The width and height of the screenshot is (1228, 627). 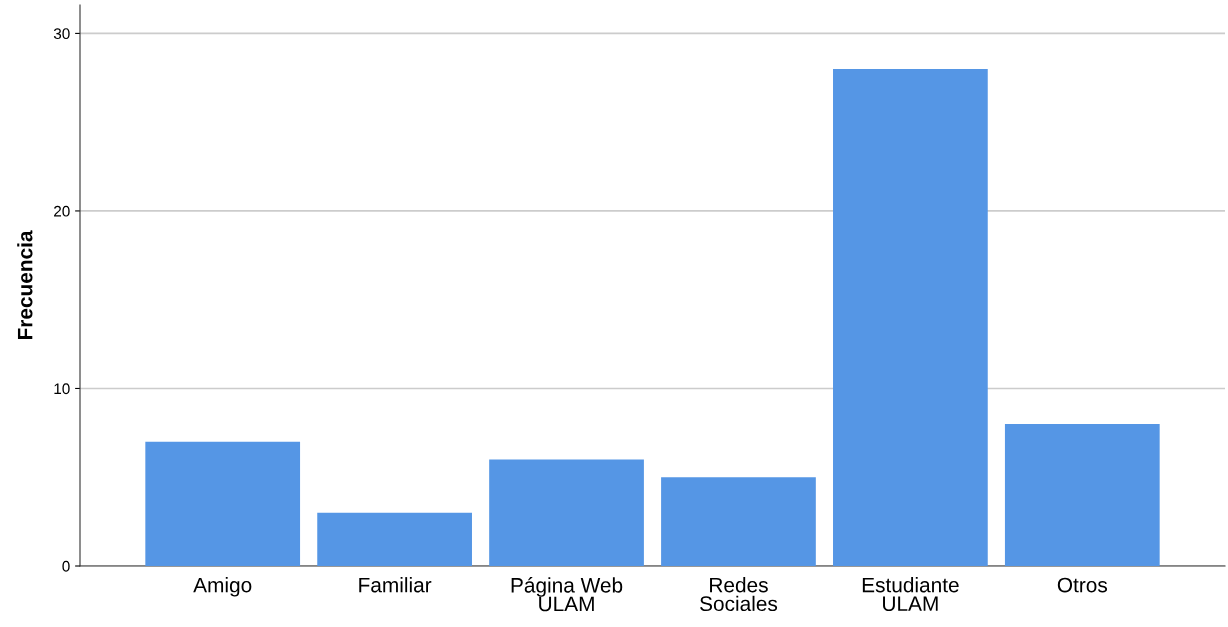 What do you see at coordinates (66, 566) in the screenshot?
I see `y-tick-label: 0` at bounding box center [66, 566].